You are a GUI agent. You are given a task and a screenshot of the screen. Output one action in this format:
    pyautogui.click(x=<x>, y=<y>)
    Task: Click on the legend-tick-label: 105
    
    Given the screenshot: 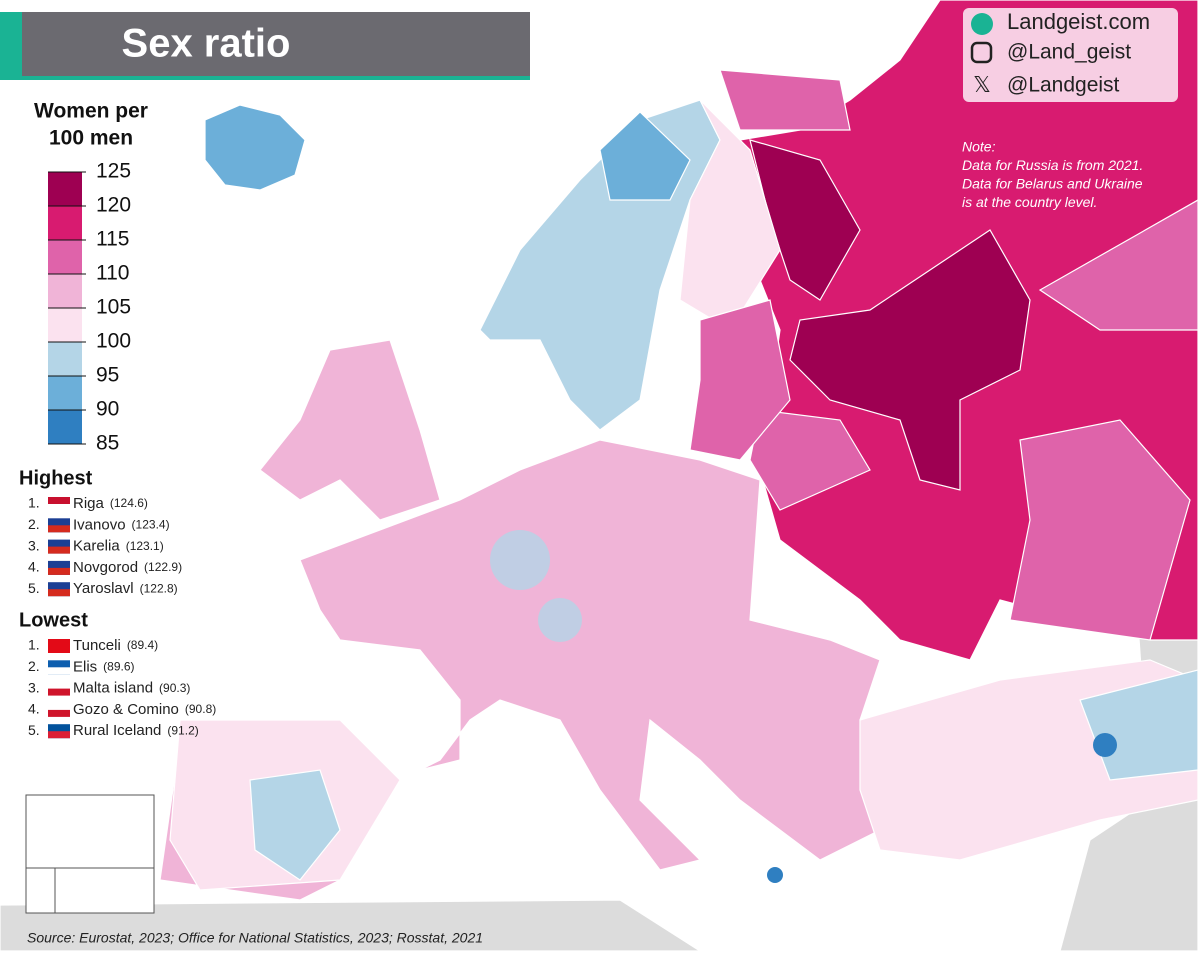 What is the action you would take?
    pyautogui.click(x=113, y=307)
    